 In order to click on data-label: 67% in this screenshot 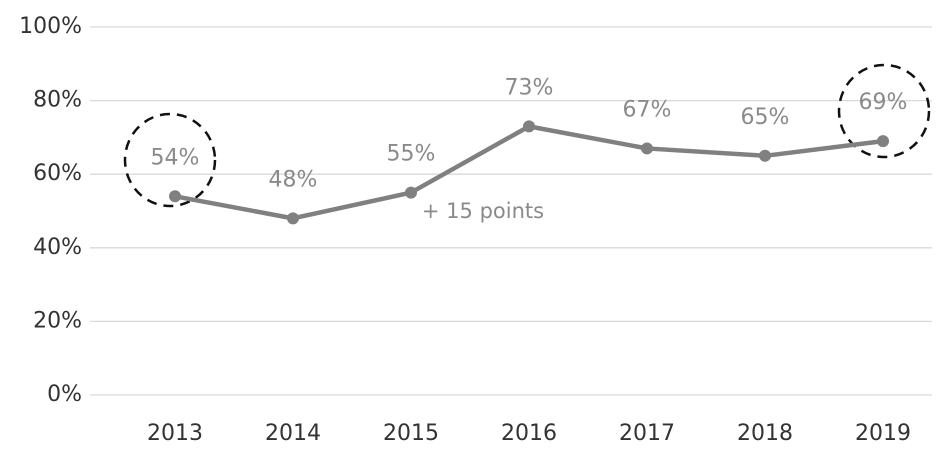, I will do `click(647, 109)`.